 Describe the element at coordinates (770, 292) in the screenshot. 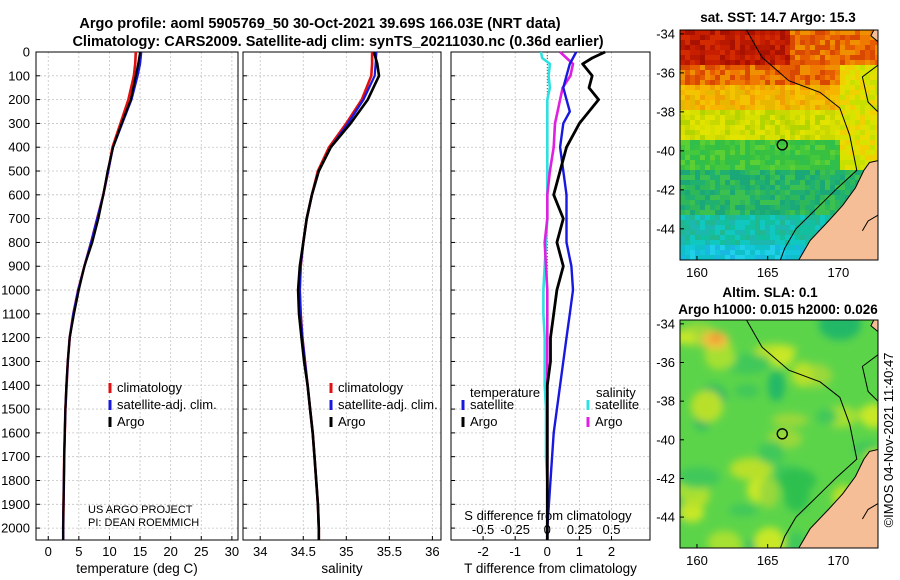

I see `sla-map-title-1: Altim. SLA: 0.1` at that location.